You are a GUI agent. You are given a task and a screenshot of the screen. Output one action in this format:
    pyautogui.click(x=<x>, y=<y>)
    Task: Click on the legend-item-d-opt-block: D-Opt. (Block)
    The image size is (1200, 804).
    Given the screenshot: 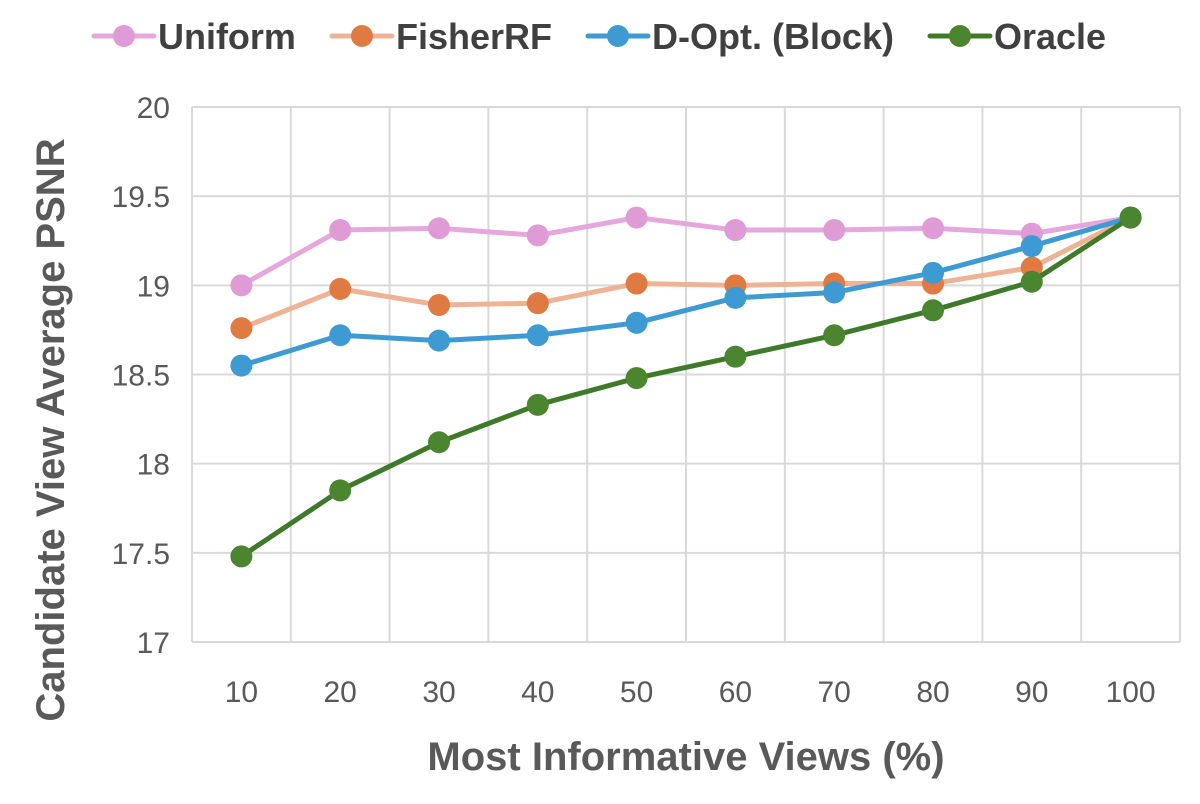 What is the action you would take?
    pyautogui.click(x=739, y=36)
    